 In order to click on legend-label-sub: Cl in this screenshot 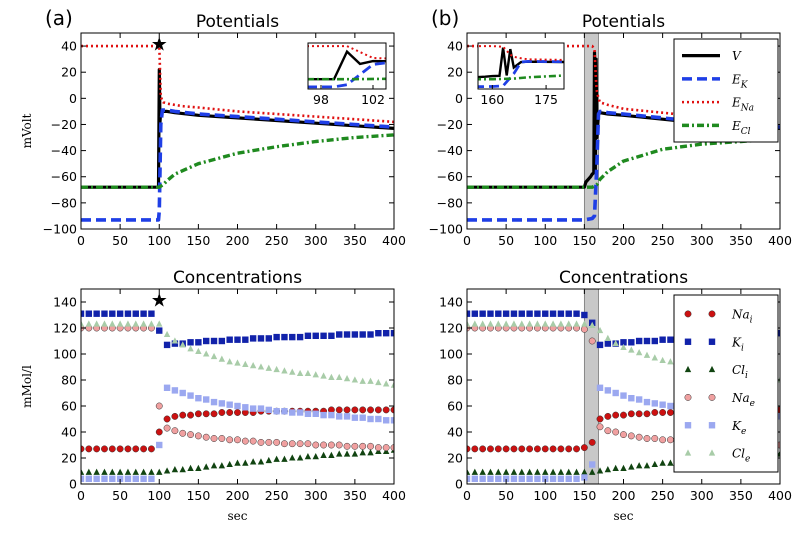, I will do `click(746, 132)`.